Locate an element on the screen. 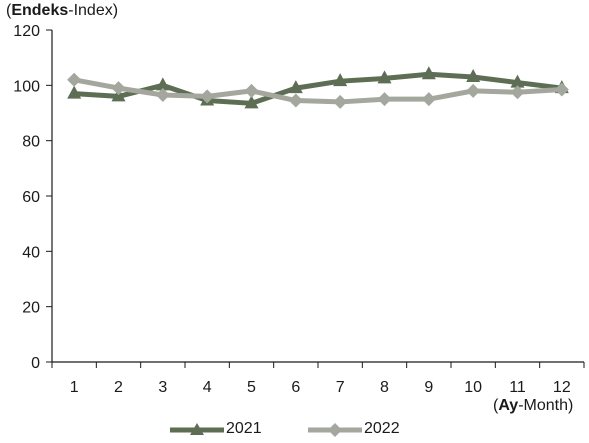  series-lines is located at coordinates (318, 87).